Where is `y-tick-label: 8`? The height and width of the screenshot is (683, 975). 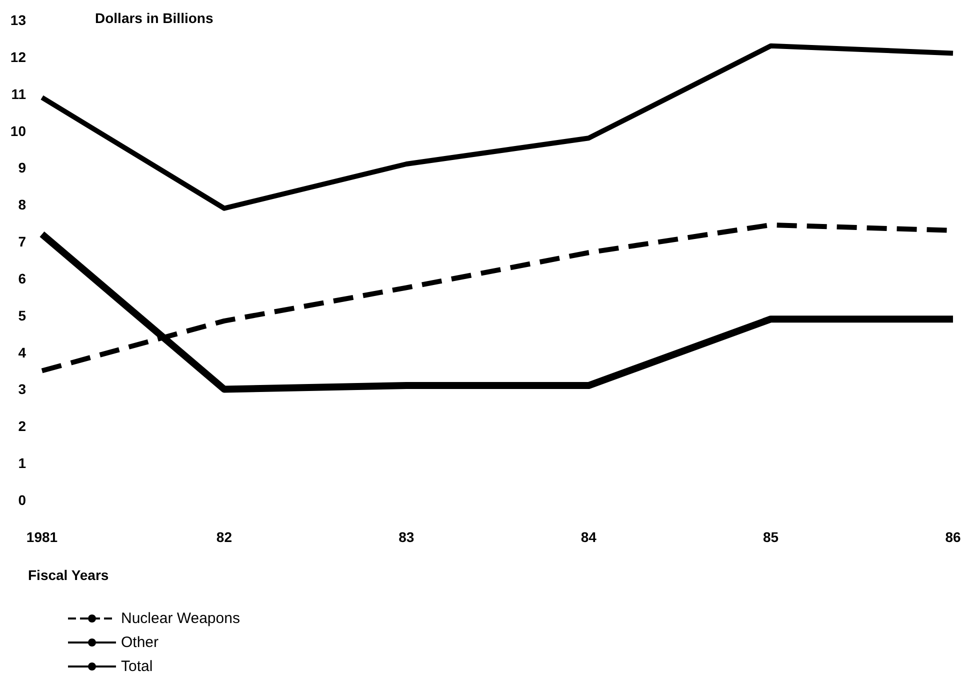 y-tick-label: 8 is located at coordinates (22, 204).